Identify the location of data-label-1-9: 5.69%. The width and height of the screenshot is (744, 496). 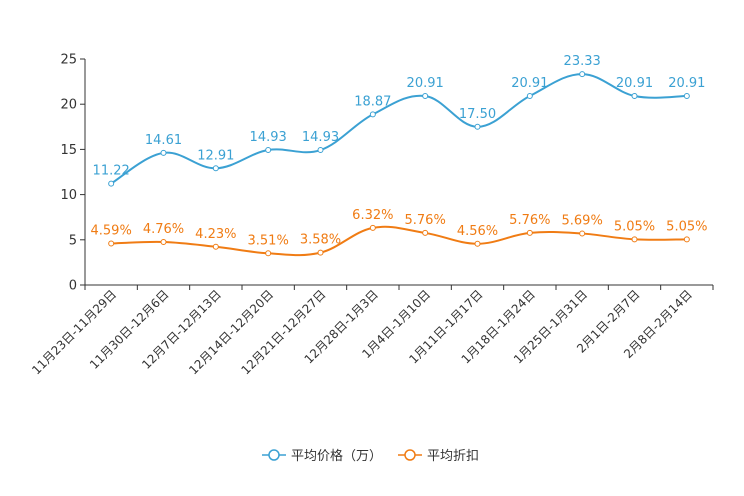
(582, 221).